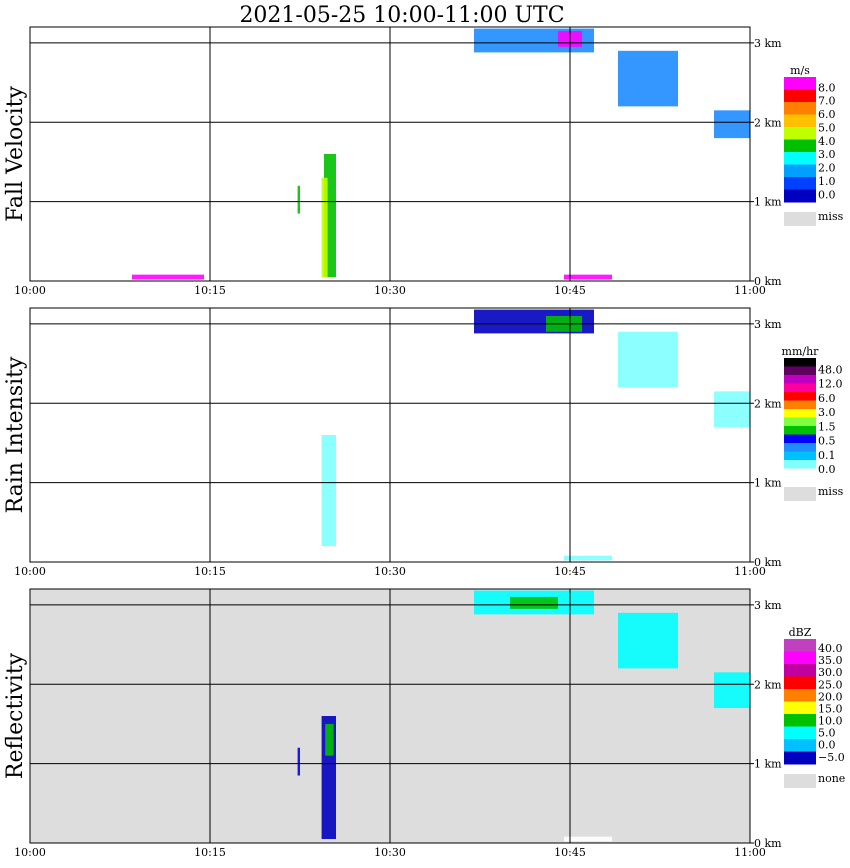  Describe the element at coordinates (827, 101) in the screenshot. I see `colorbar-label: 7.0` at that location.